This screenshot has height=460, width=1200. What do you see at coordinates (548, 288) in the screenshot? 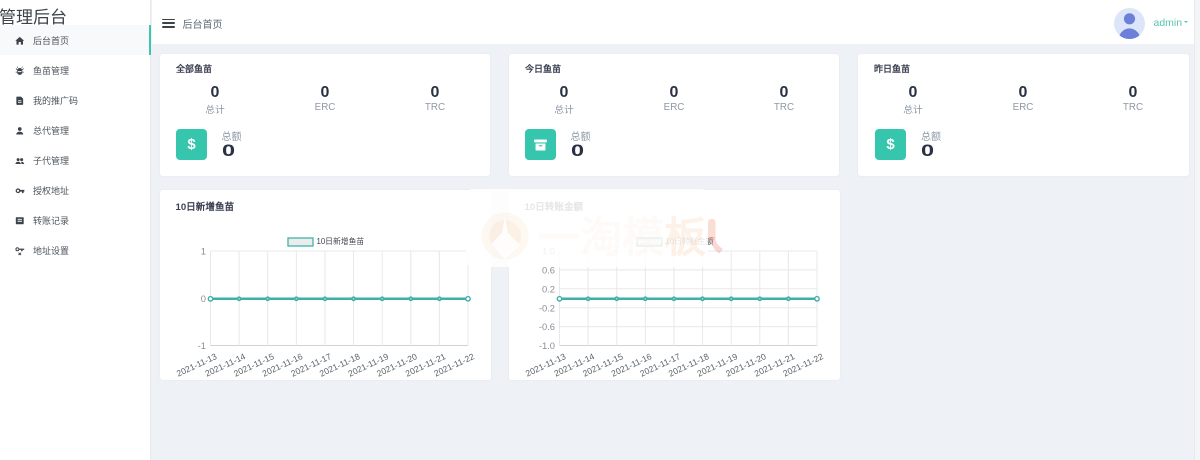
I see `svg-text: 0.2` at bounding box center [548, 288].